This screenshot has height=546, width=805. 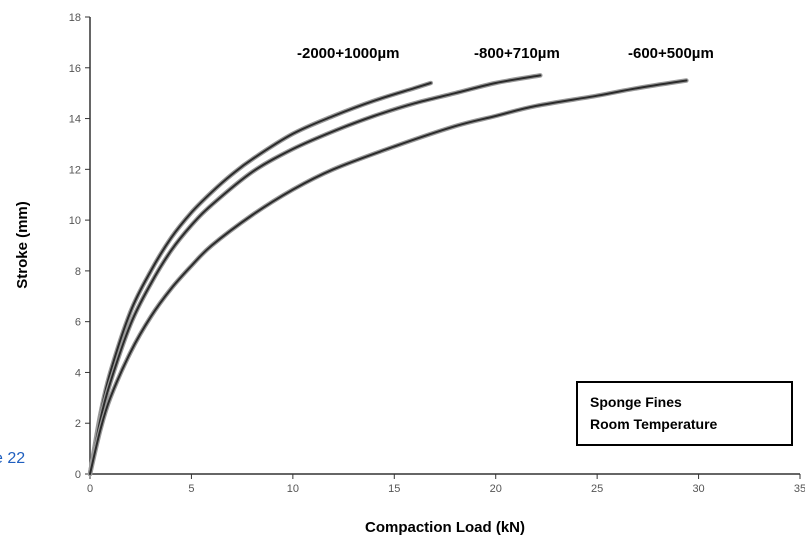 I want to click on side-text-fragment: e 22, so click(x=12, y=458).